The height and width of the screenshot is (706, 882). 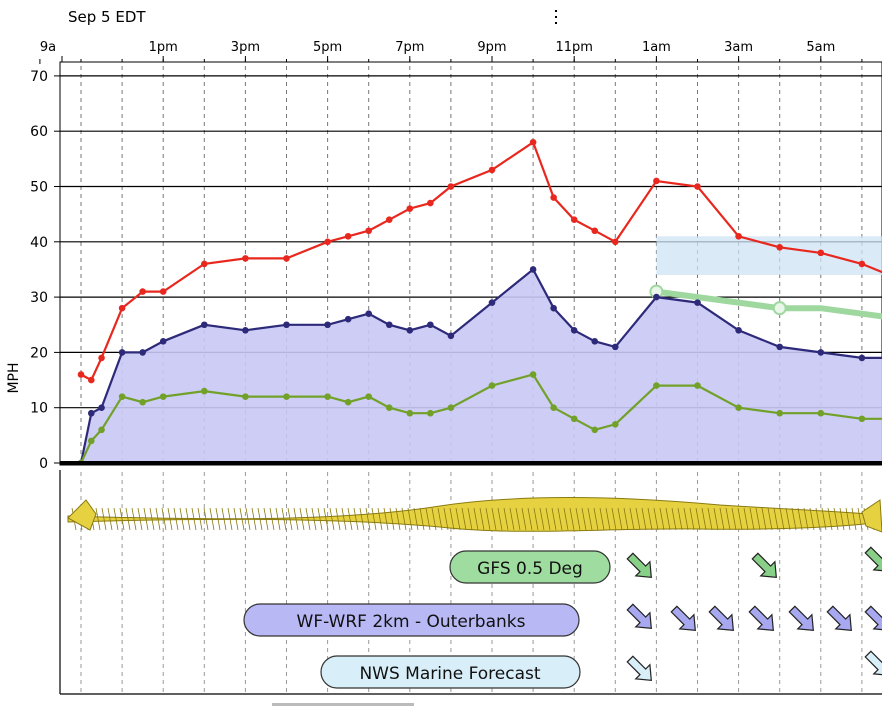 What do you see at coordinates (871, 516) in the screenshot?
I see `direction-ribbon-end-icon` at bounding box center [871, 516].